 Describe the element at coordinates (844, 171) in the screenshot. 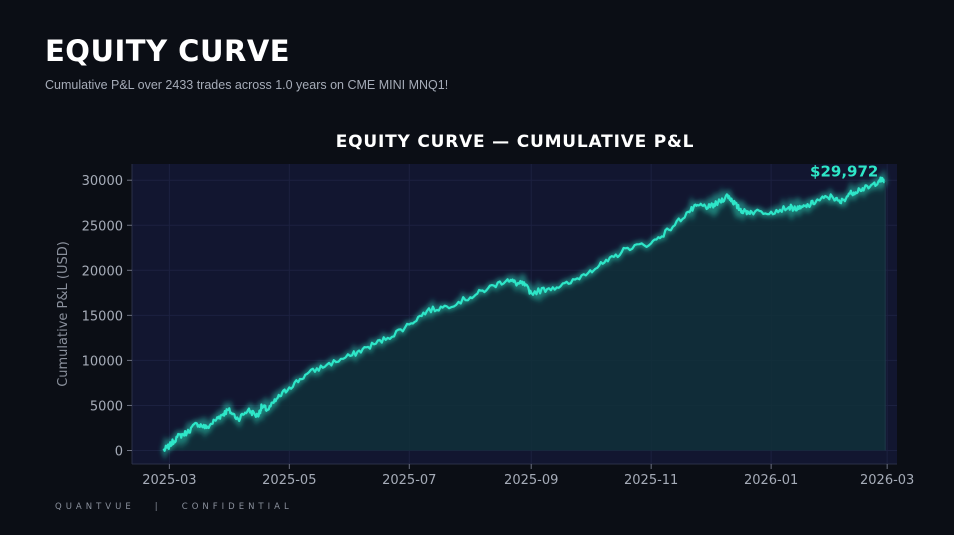

I see `end-value-label: $29,972` at that location.